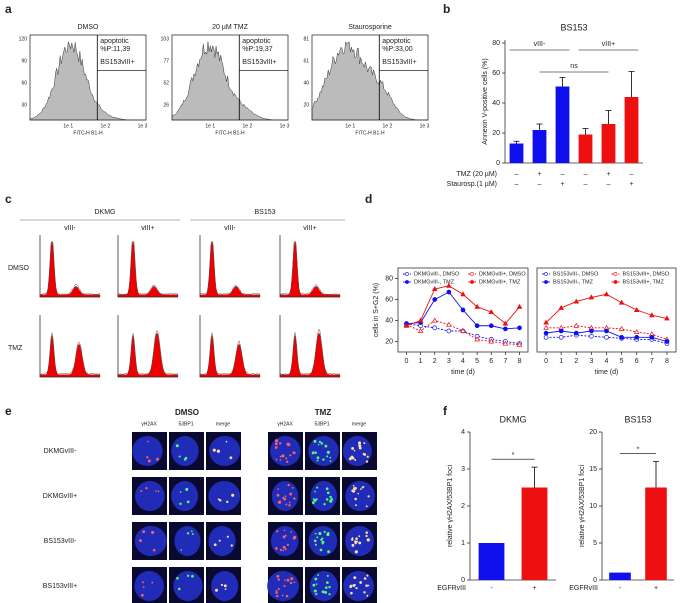 This screenshot has width=685, height=603. What do you see at coordinates (15, 348) in the screenshot?
I see `treatment: TMZ` at bounding box center [15, 348].